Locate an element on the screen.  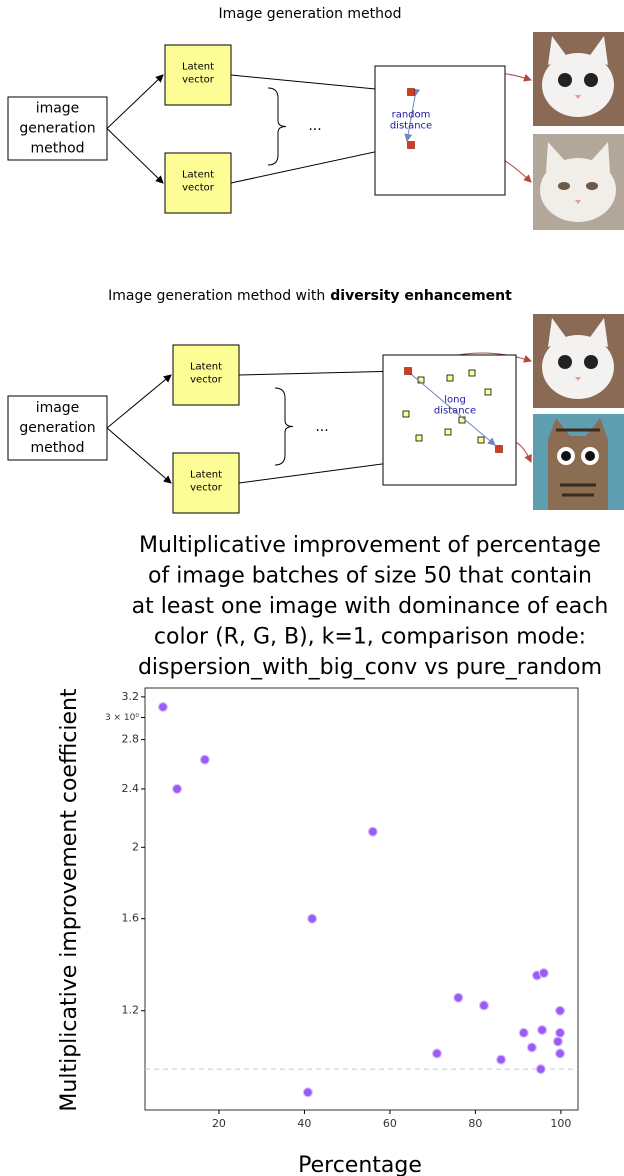
chart-title: of image batches of size 50 that contain is located at coordinates (370, 576).